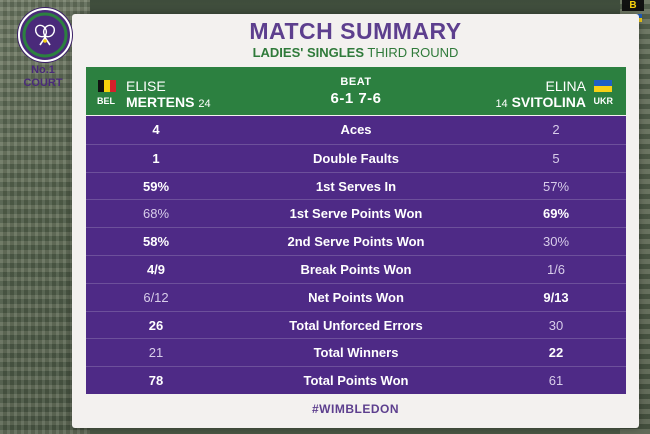 The width and height of the screenshot is (650, 434). Describe the element at coordinates (556, 353) in the screenshot. I see `stat-right-value: 22` at that location.